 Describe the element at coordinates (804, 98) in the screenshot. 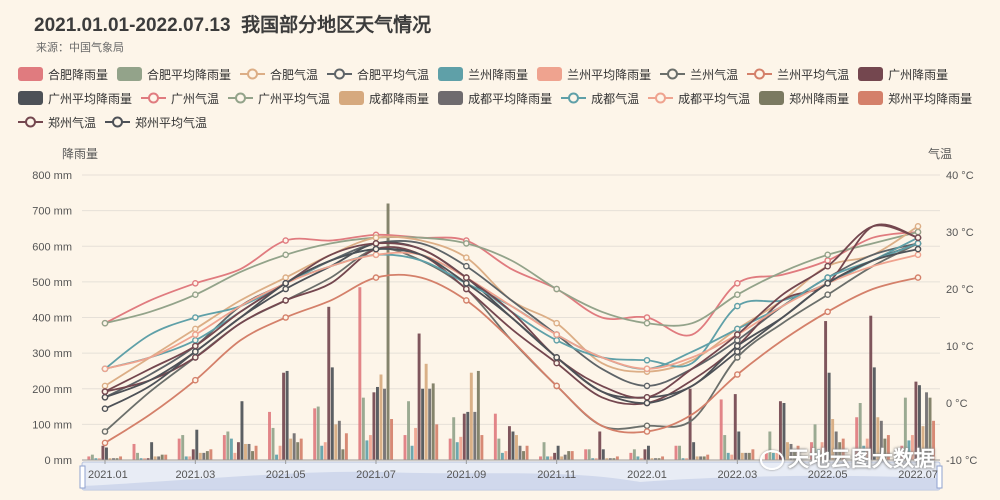

I see `legend-item: 郑州降雨量` at that location.